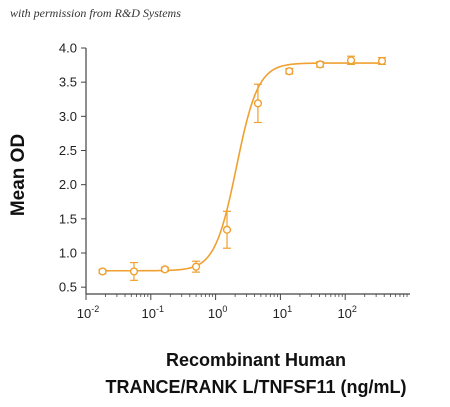 Image resolution: width=450 pixels, height=407 pixels. I want to click on x-axis-title-line2: TRANCE/RANK L/TNFSF11 (ng/mL), so click(256, 387).